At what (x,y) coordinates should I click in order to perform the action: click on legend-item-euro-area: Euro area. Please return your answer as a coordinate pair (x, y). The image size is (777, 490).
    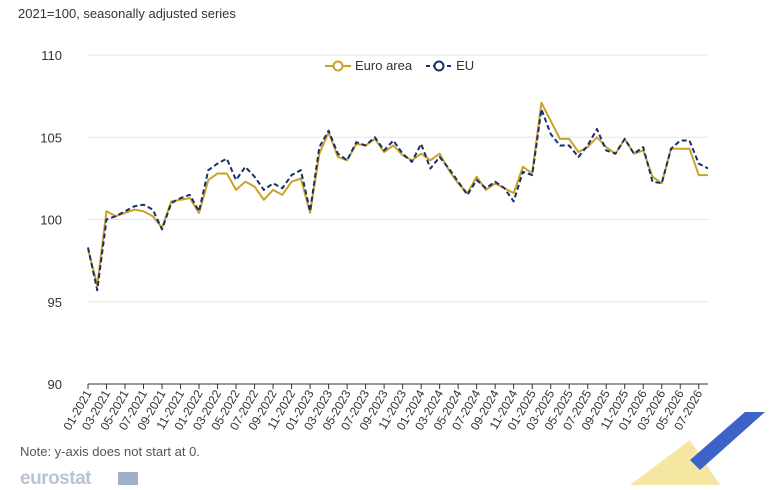
    Looking at the image, I should click on (368, 65).